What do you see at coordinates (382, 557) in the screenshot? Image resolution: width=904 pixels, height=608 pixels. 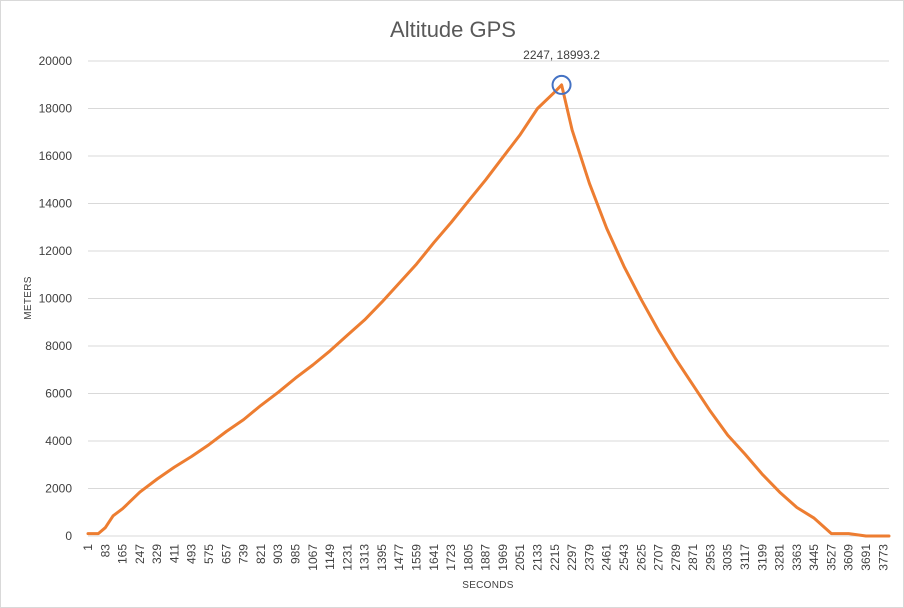 I see `x-tick-label: 1395` at bounding box center [382, 557].